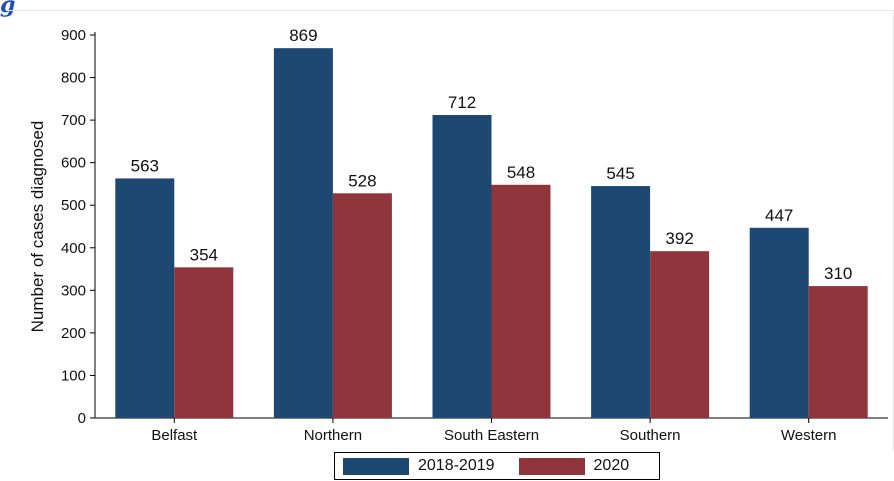  Describe the element at coordinates (809, 435) in the screenshot. I see `x-tick-label: Western` at that location.